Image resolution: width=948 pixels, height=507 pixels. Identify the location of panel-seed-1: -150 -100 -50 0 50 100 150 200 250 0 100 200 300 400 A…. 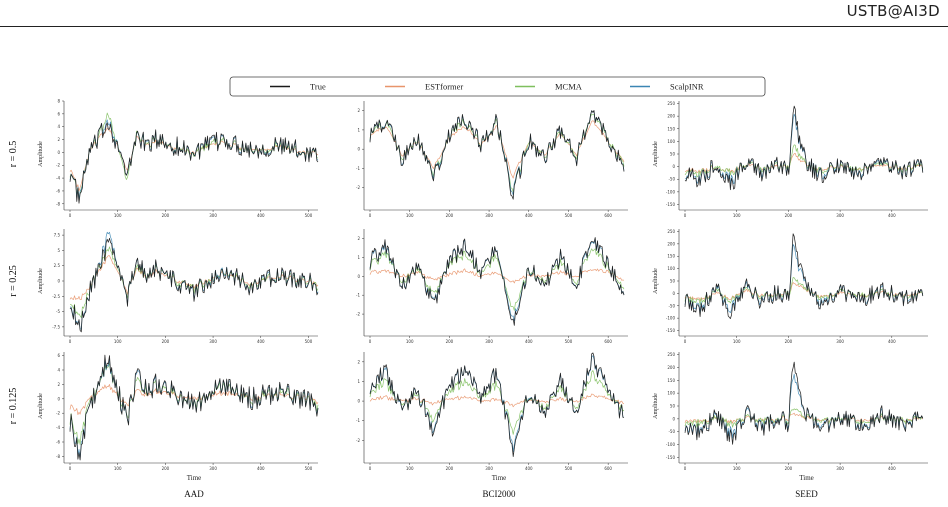
(790, 159).